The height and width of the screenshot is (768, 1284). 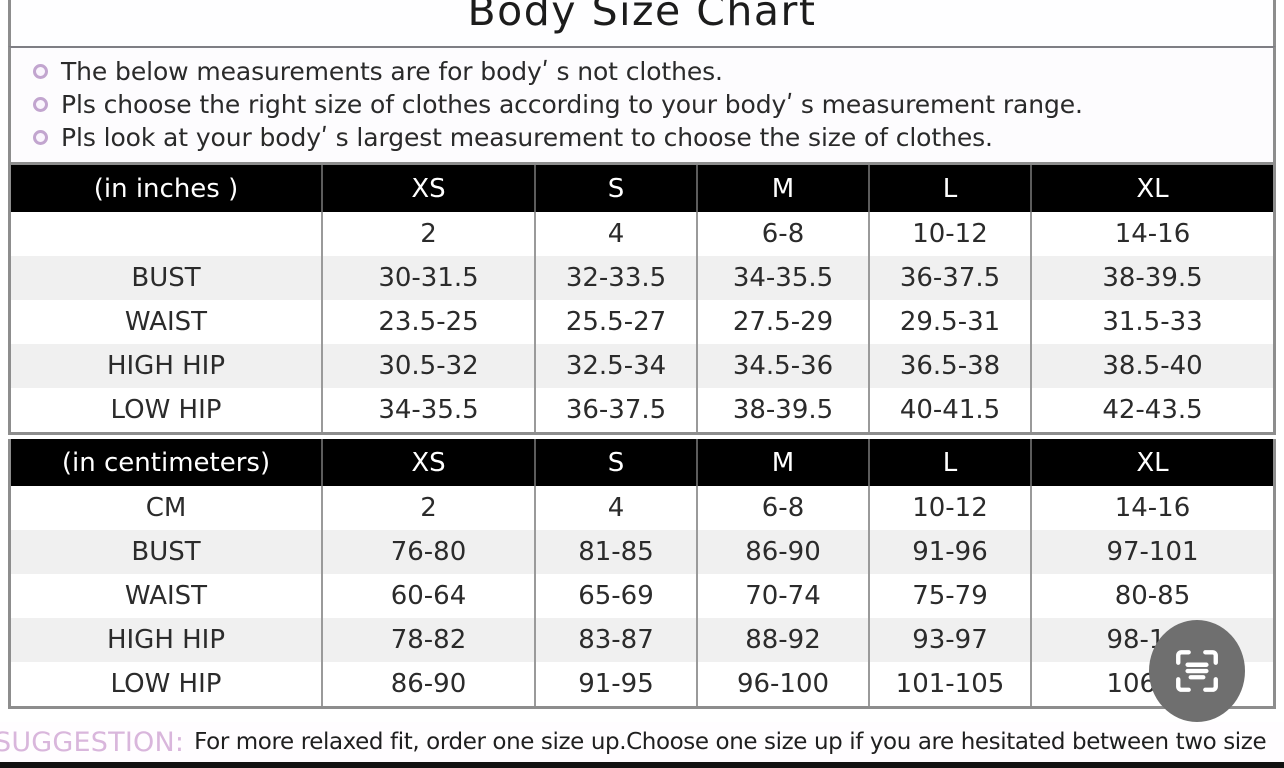 I want to click on row-value-s: 91-95, so click(x=617, y=684).